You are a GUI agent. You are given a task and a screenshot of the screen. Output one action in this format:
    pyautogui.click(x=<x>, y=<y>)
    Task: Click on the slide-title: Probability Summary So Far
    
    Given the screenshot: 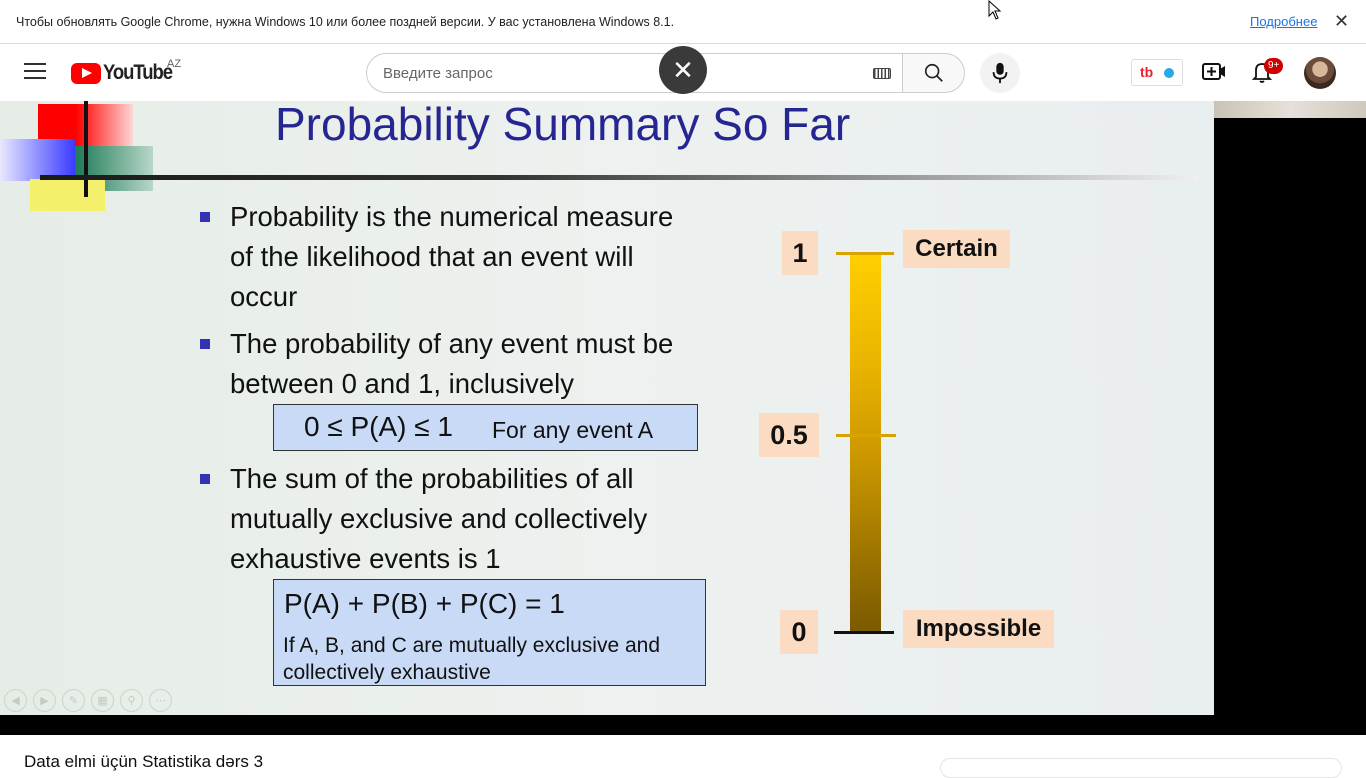 What is the action you would take?
    pyautogui.click(x=563, y=125)
    